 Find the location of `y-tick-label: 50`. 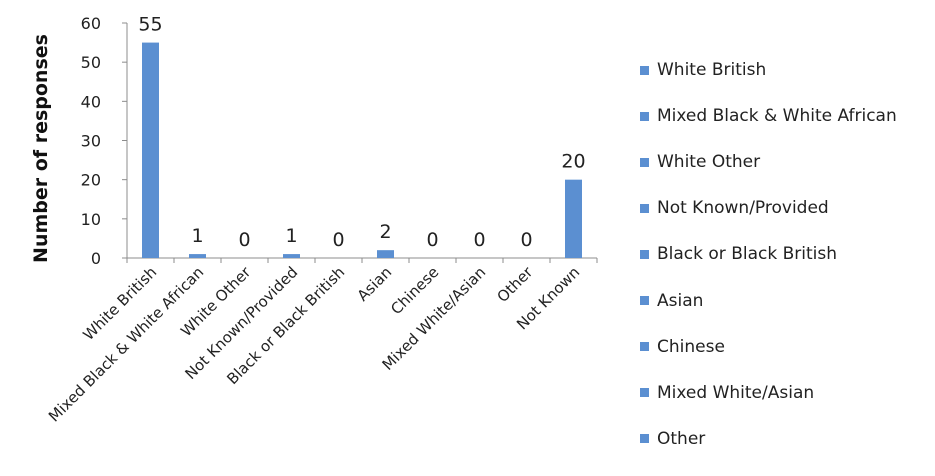

y-tick-label: 50 is located at coordinates (91, 62).